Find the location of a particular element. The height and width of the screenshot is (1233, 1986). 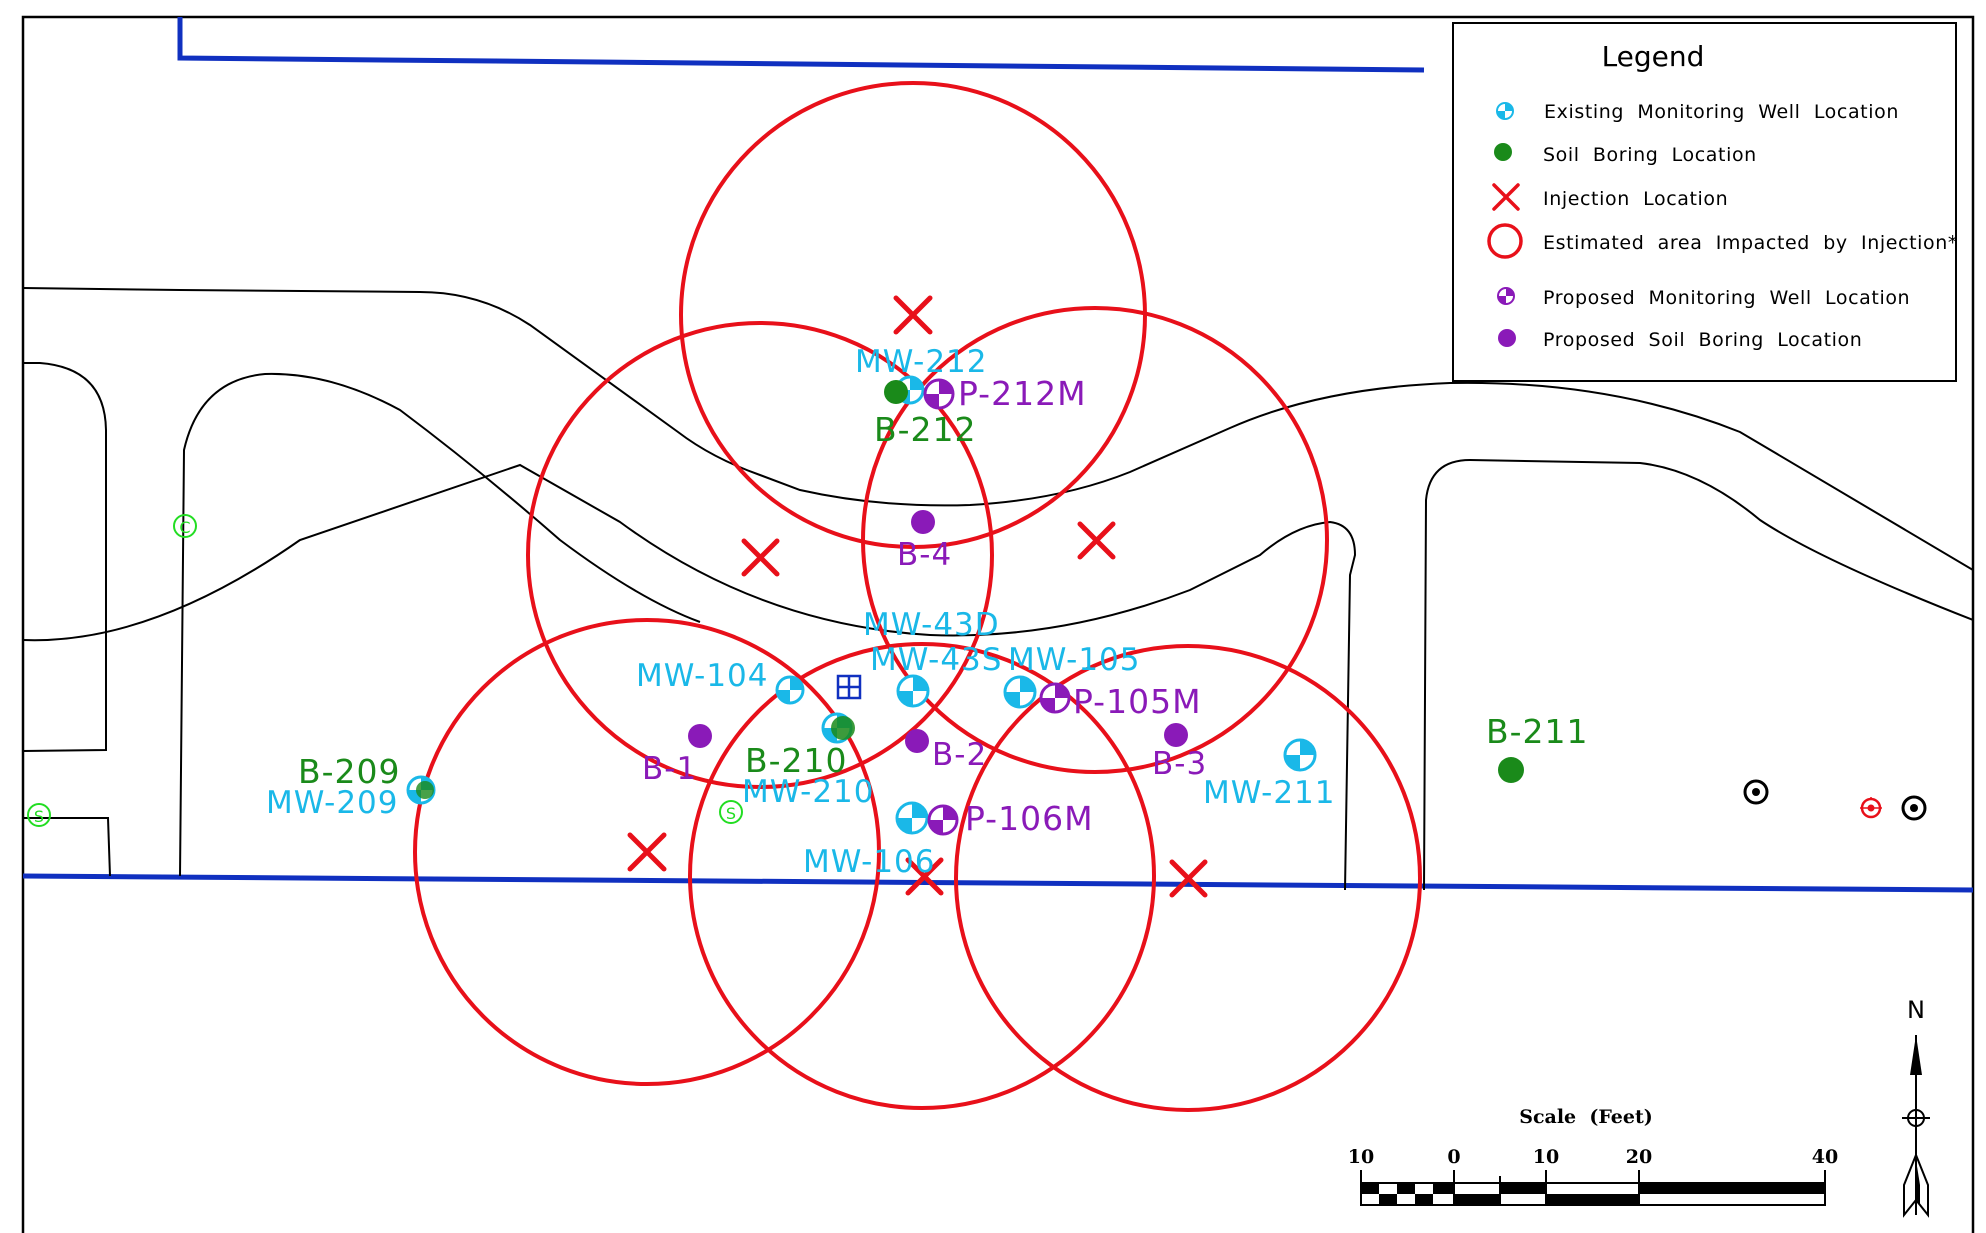

legend-title: Legend is located at coordinates (1653, 56).